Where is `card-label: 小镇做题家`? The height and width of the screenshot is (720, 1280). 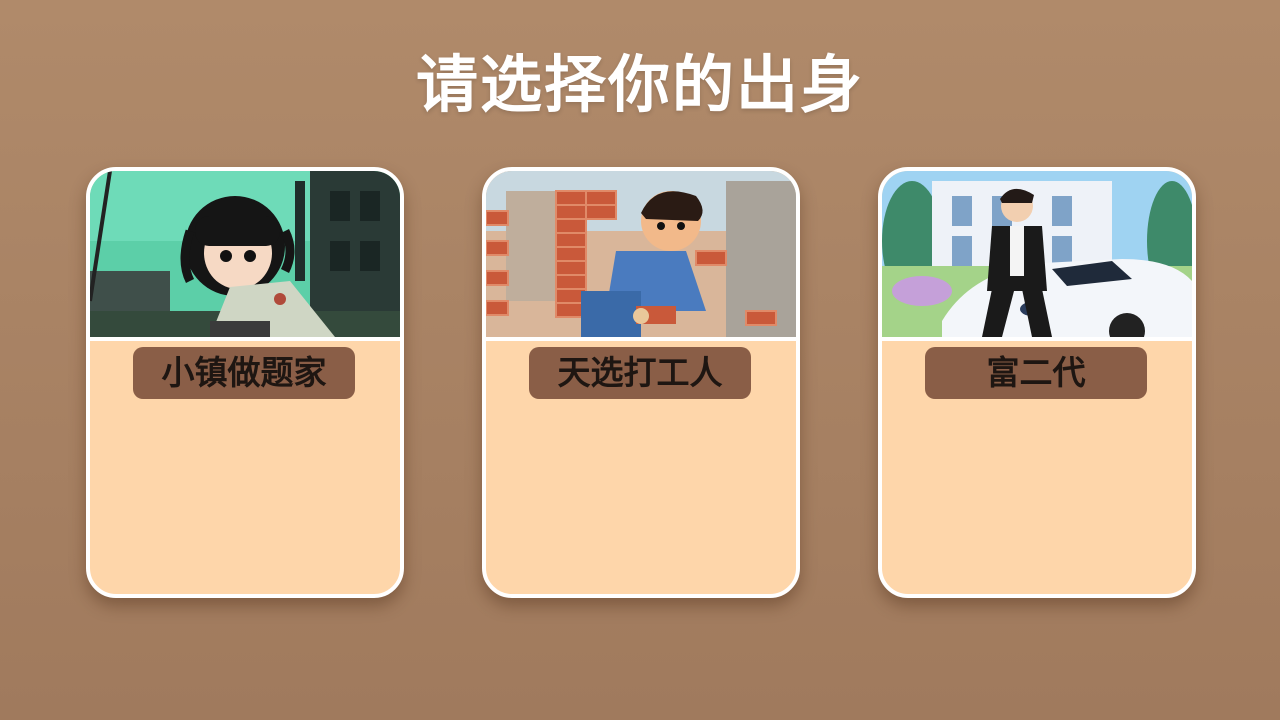
card-label: 小镇做题家 is located at coordinates (244, 373).